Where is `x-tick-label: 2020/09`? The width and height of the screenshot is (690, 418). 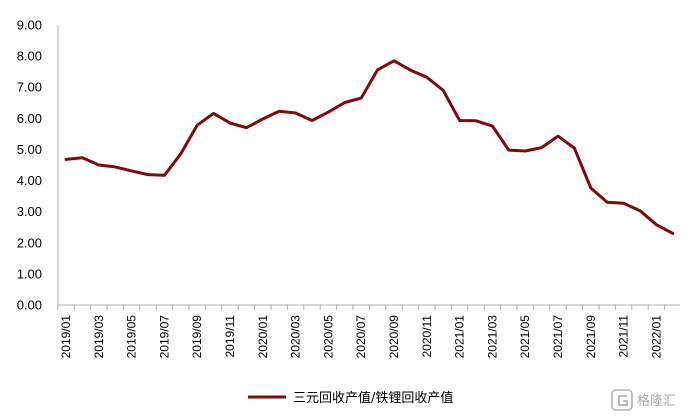
x-tick-label: 2020/09 is located at coordinates (394, 337).